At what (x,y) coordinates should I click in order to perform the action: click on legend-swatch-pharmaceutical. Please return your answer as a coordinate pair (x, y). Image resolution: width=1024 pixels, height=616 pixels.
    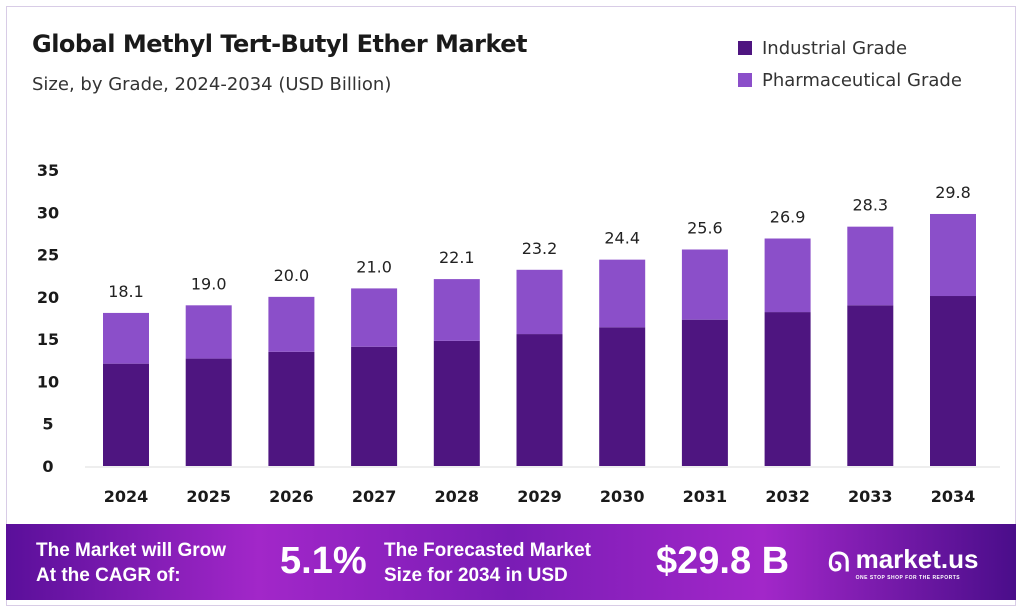
    Looking at the image, I should click on (745, 80).